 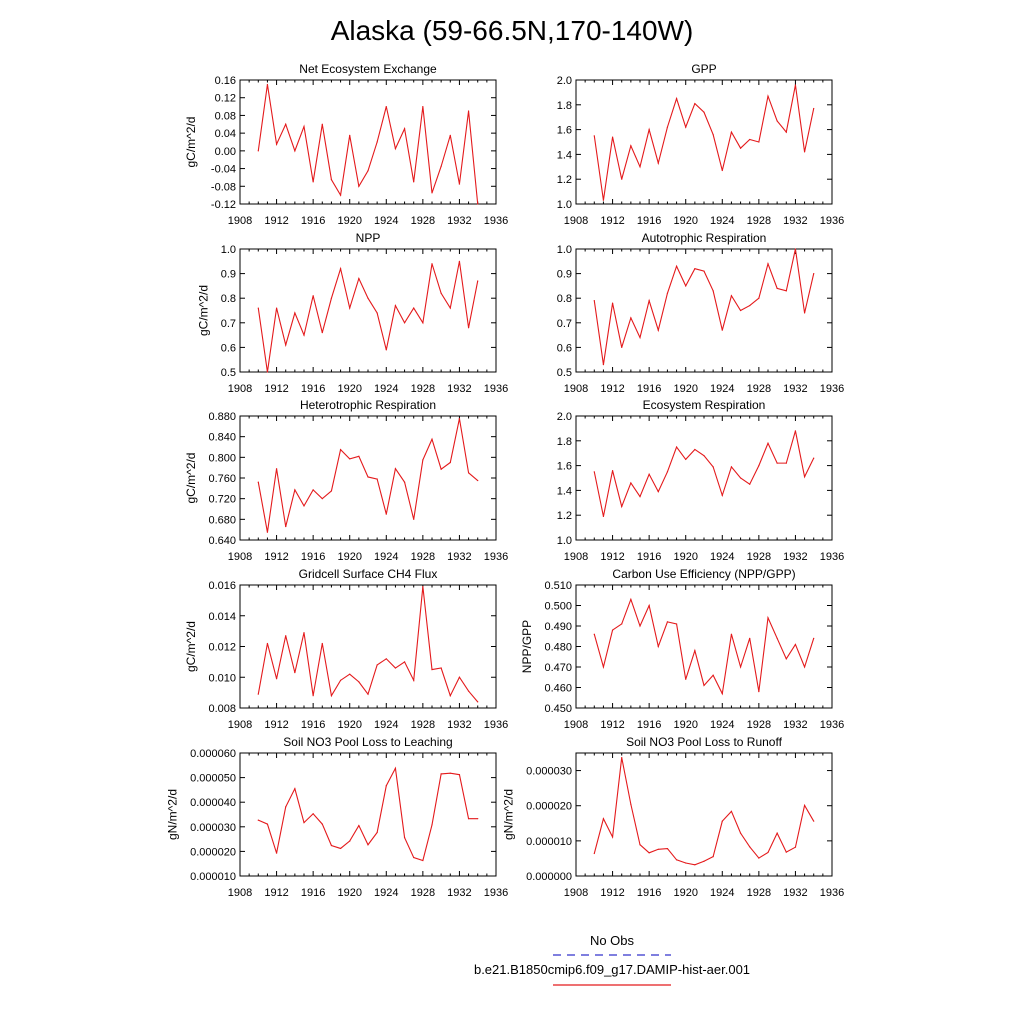 What do you see at coordinates (228, 348) in the screenshot?
I see `y-tick-label: 0.6` at bounding box center [228, 348].